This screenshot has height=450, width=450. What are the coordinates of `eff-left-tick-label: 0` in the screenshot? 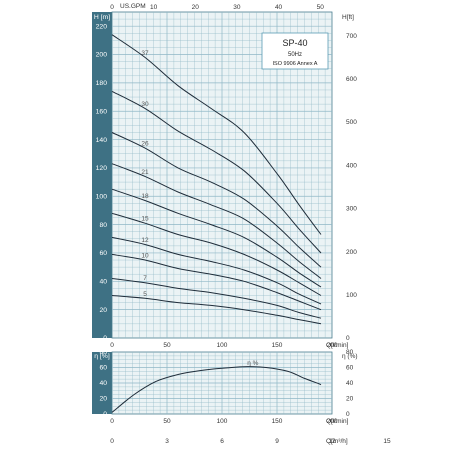 It's located at (105, 414).